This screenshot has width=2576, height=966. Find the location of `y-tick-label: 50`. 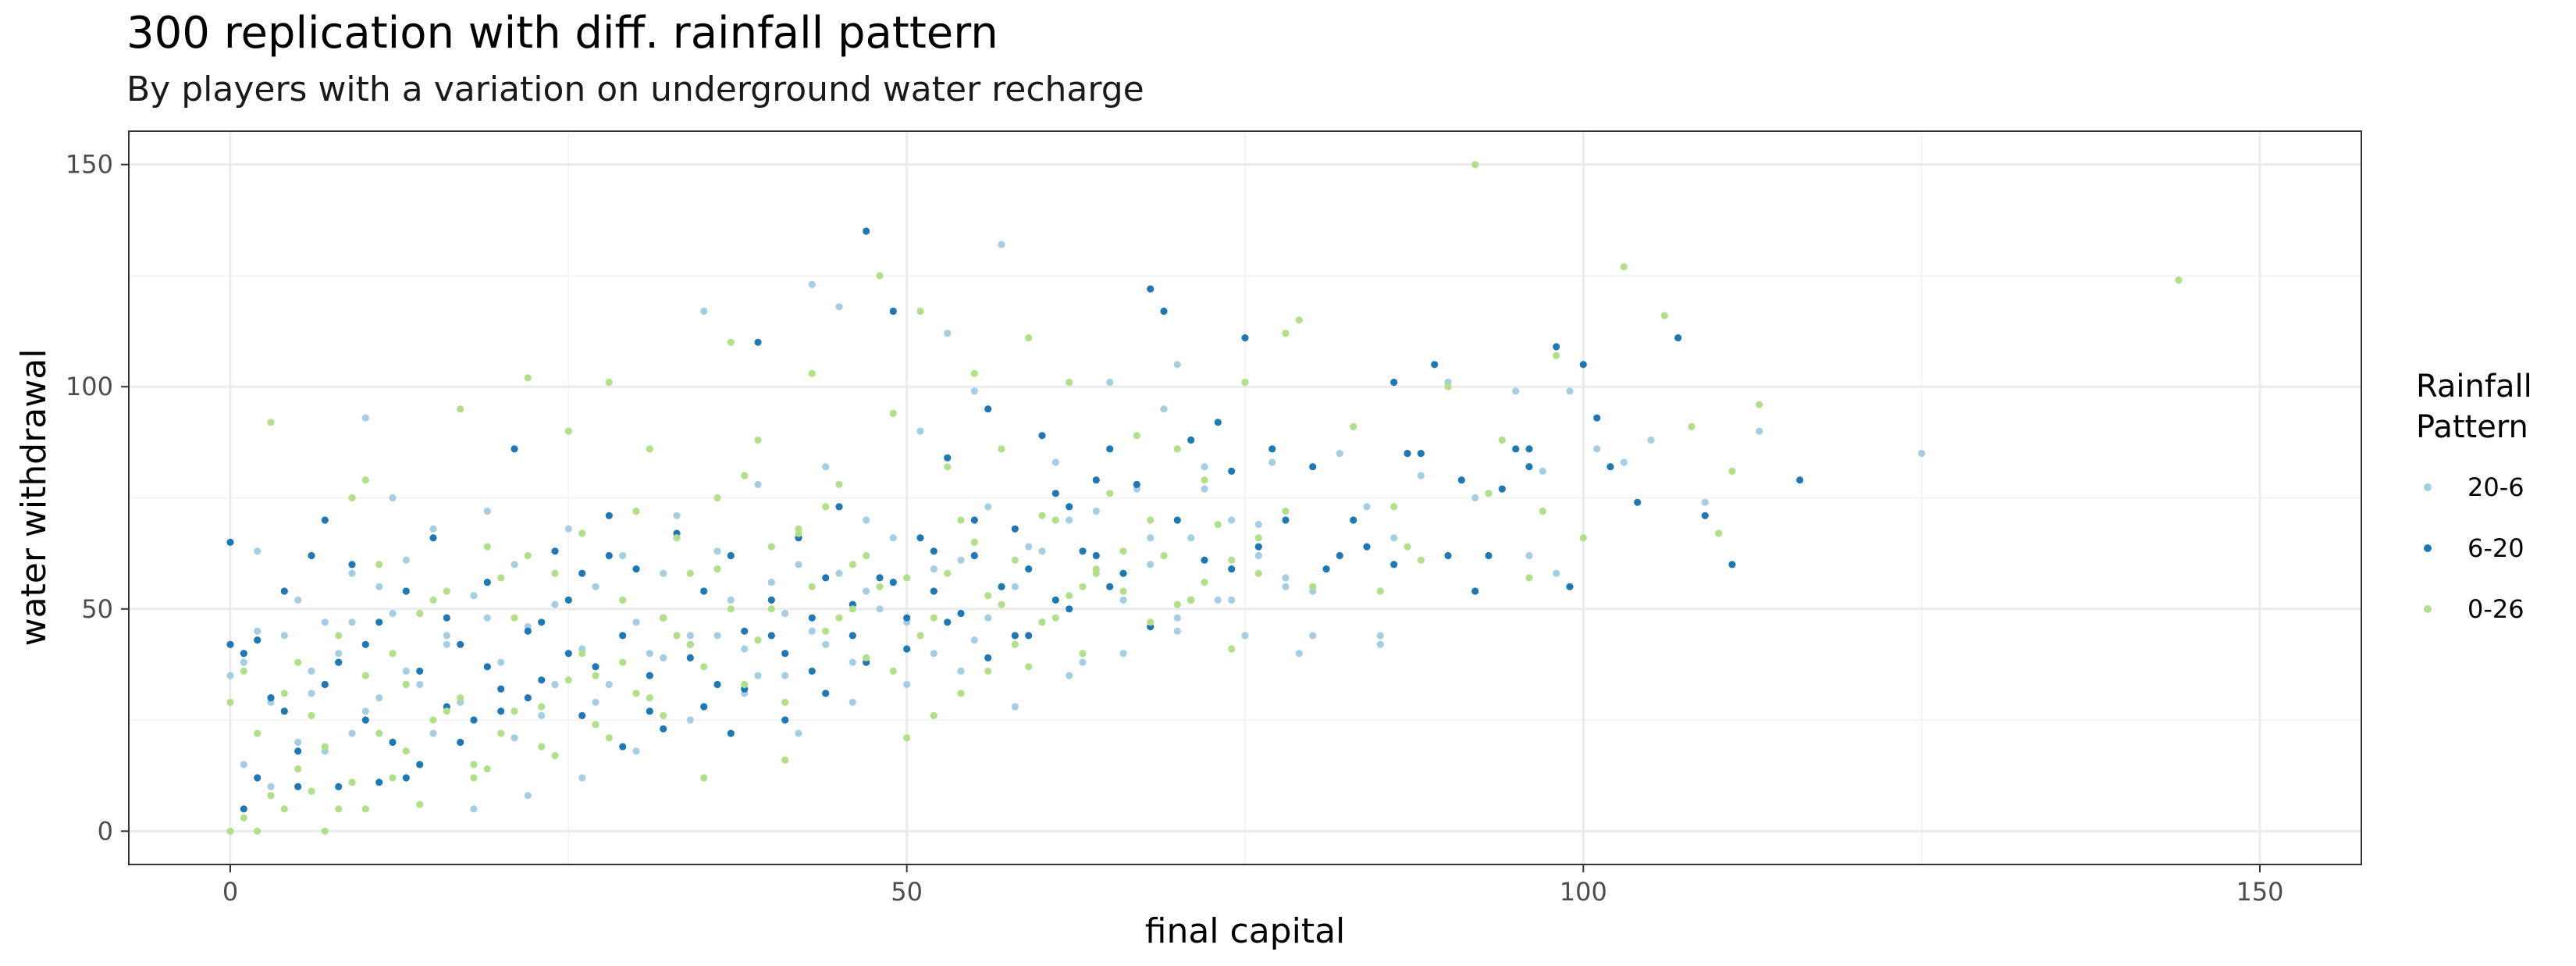

y-tick-label: 50 is located at coordinates (97, 609).